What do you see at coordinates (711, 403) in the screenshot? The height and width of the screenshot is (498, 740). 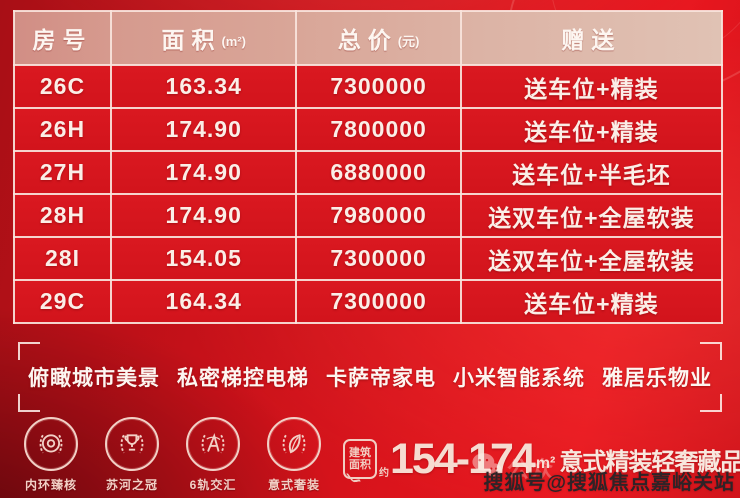 I see `bracket-bottom-right` at bounding box center [711, 403].